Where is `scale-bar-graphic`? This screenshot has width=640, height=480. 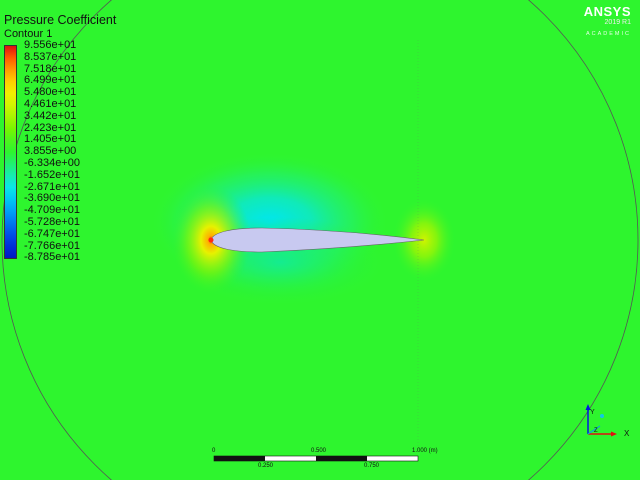
scale-bar-graphic is located at coordinates (316, 458).